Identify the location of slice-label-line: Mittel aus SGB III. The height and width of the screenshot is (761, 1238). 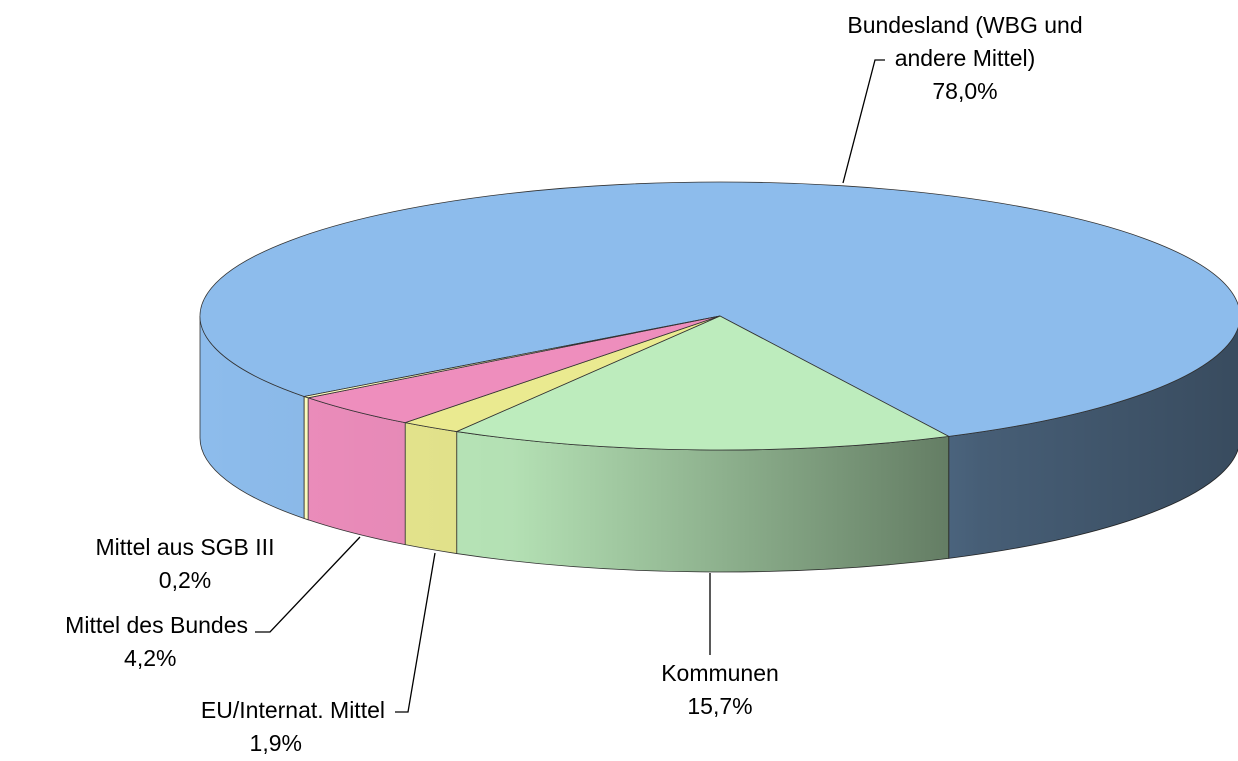
(185, 547).